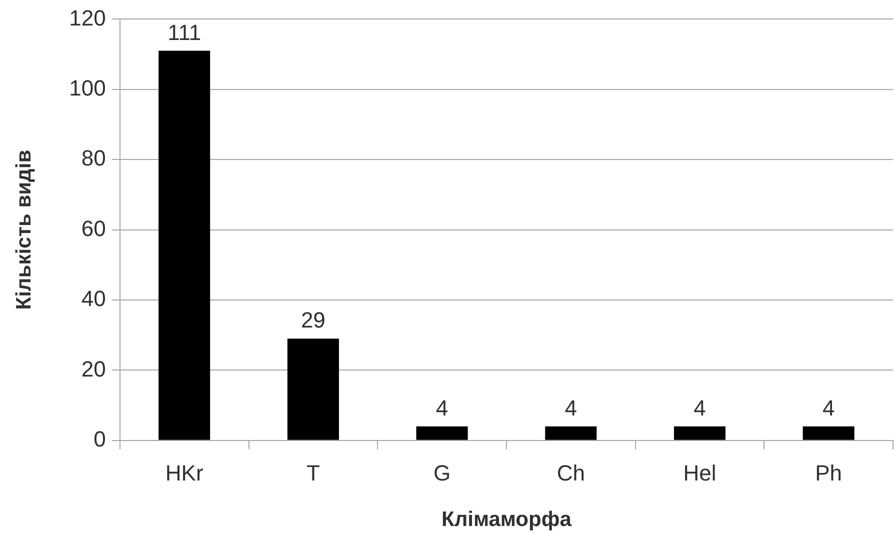  What do you see at coordinates (442, 473) in the screenshot?
I see `x-tick-label: G` at bounding box center [442, 473].